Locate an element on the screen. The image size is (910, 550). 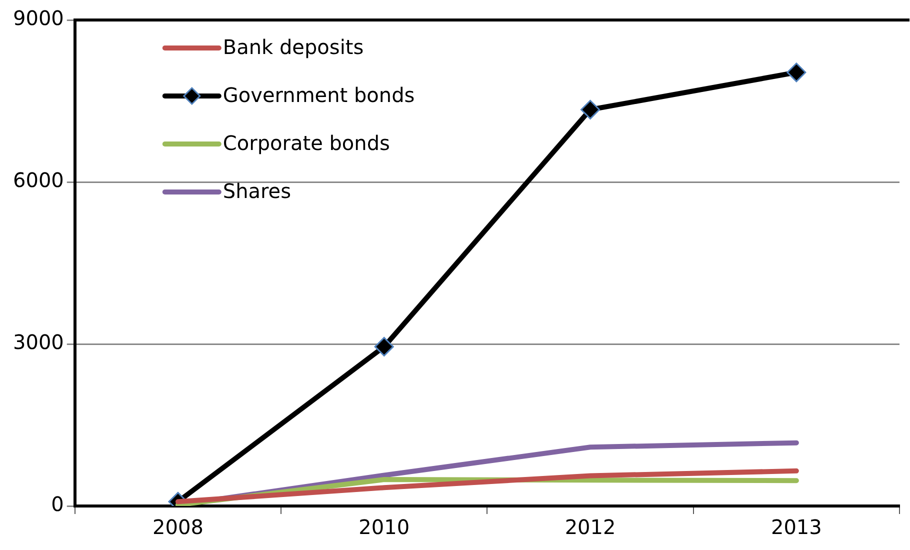
x-tick-label: 2010 is located at coordinates (384, 527).